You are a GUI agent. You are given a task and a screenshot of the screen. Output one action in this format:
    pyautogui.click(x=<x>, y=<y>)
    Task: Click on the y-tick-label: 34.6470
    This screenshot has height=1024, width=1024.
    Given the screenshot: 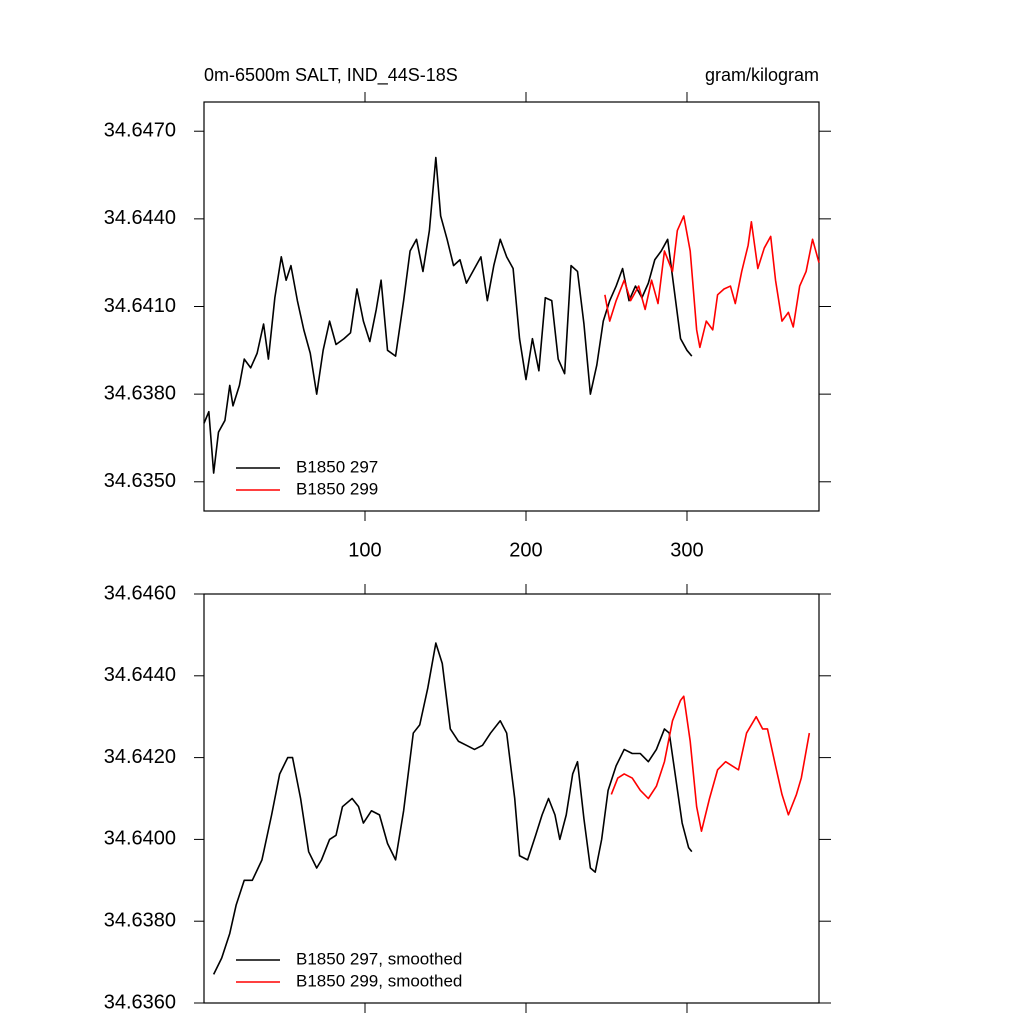 What is the action you would take?
    pyautogui.click(x=140, y=130)
    